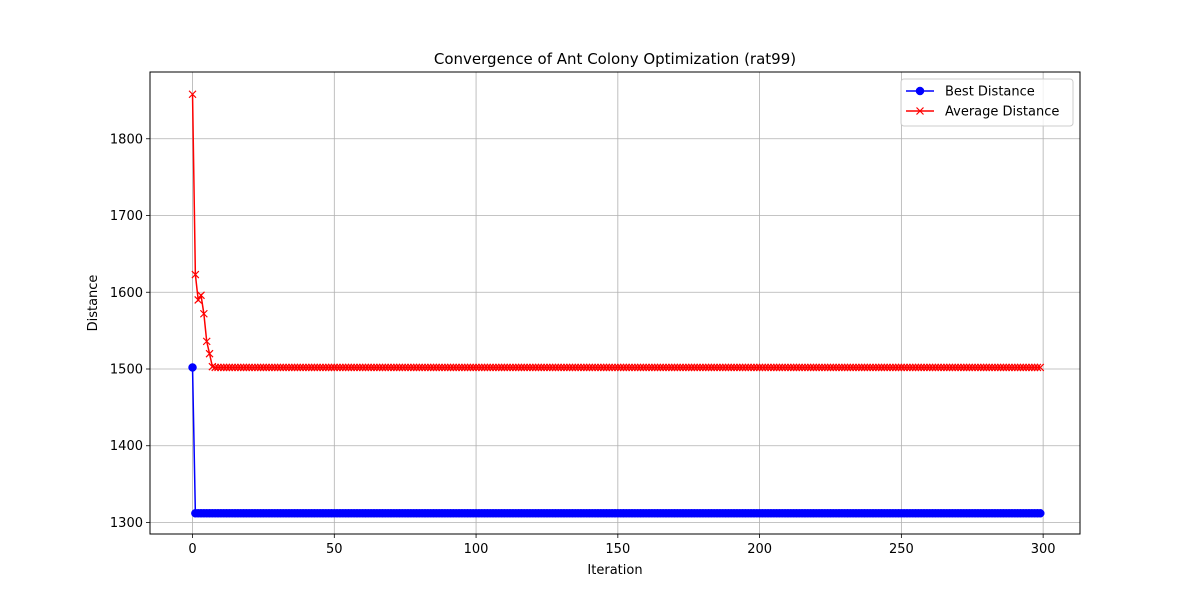 Image resolution: width=1200 pixels, height=600 pixels. Describe the element at coordinates (1040, 513) in the screenshot. I see `series-0-point` at that location.